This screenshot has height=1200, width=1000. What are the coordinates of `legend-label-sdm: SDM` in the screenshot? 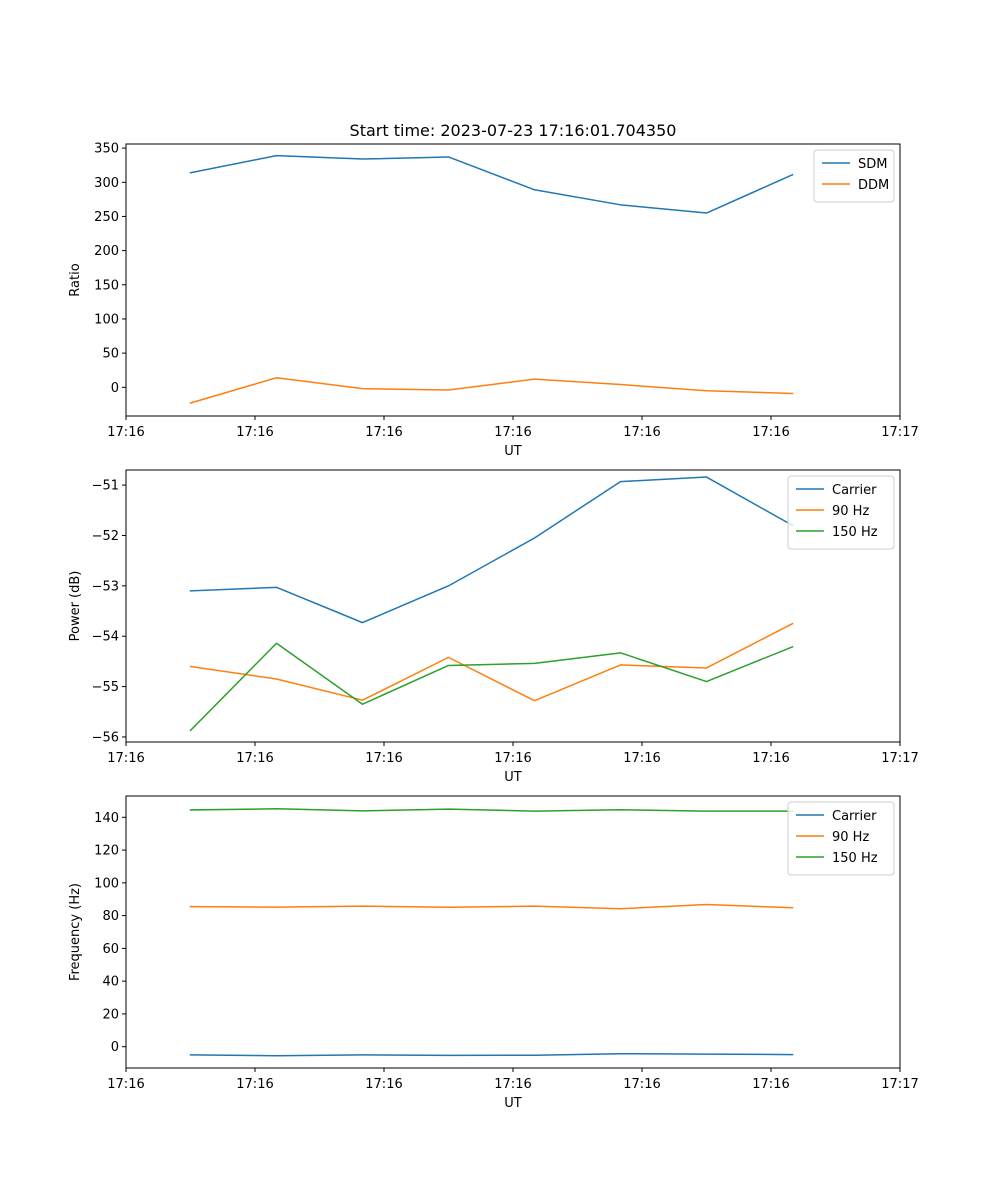 It's located at (872, 164).